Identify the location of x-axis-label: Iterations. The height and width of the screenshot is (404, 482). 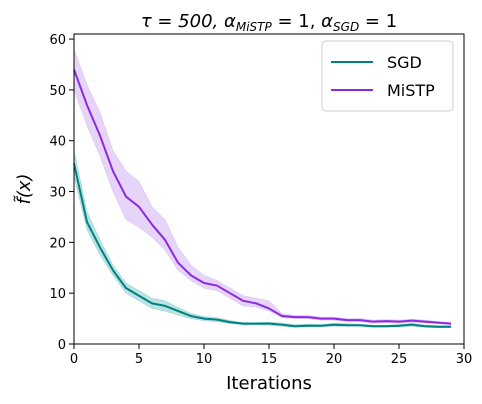
(269, 383).